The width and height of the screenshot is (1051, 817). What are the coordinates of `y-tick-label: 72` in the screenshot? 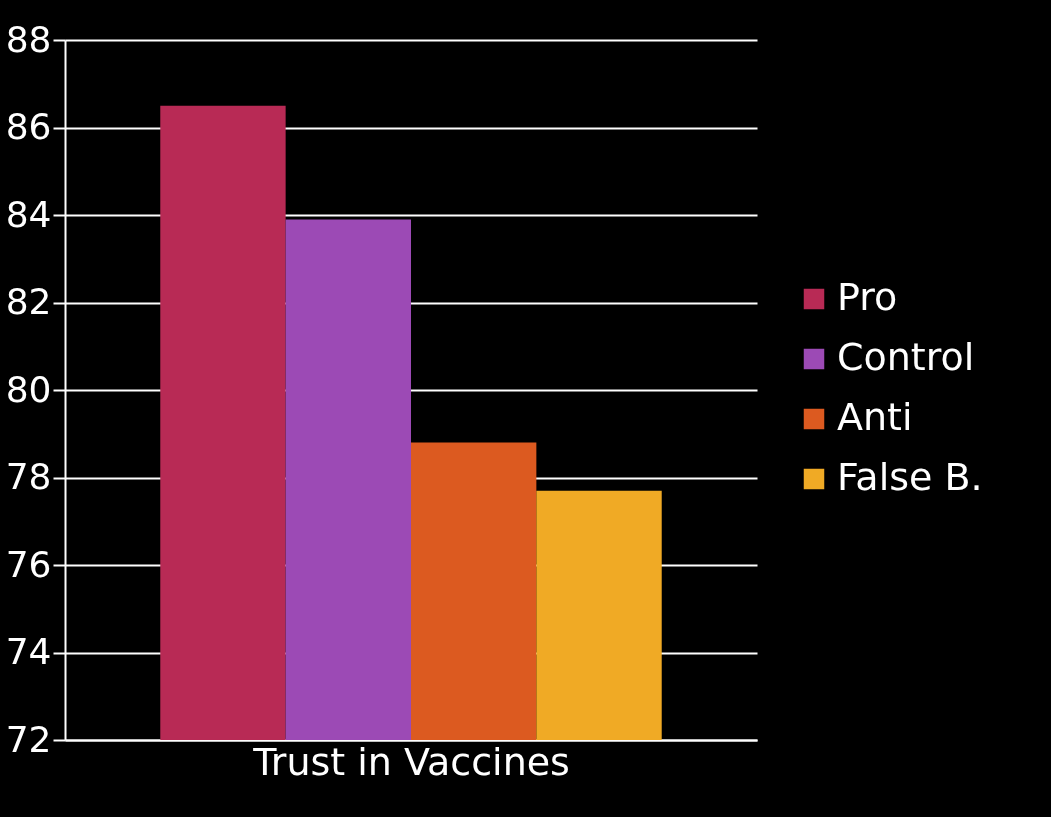 It's located at (28, 739).